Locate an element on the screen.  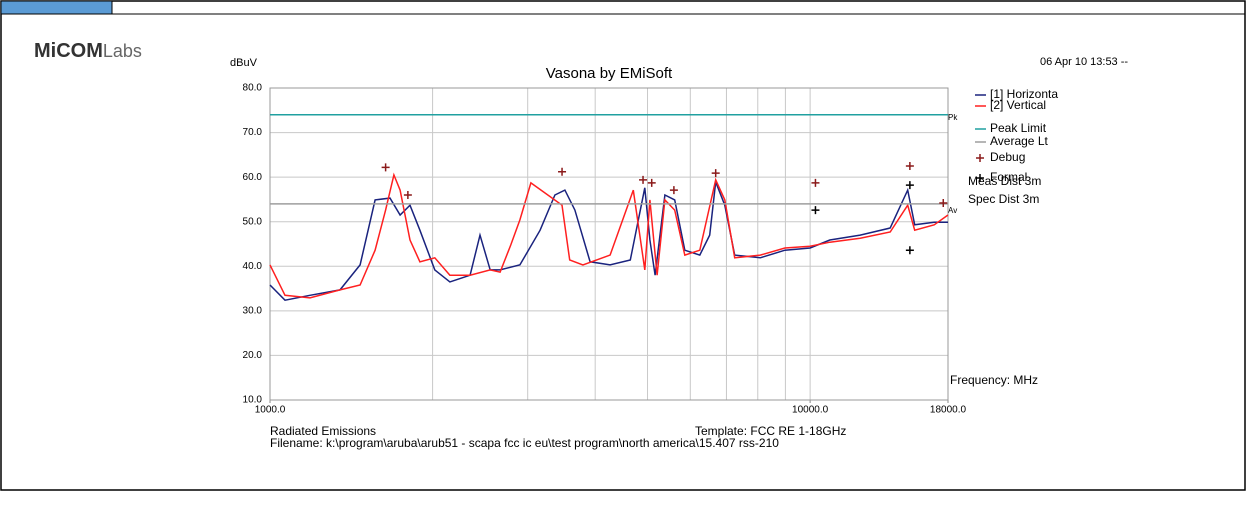
logo: MiCOMLabs is located at coordinates (88, 51).